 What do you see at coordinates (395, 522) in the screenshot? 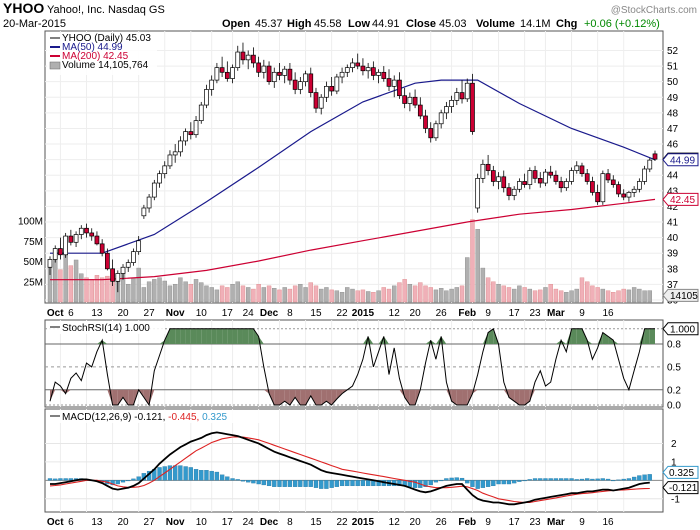
I see `x-tick-label: 12` at bounding box center [395, 522].